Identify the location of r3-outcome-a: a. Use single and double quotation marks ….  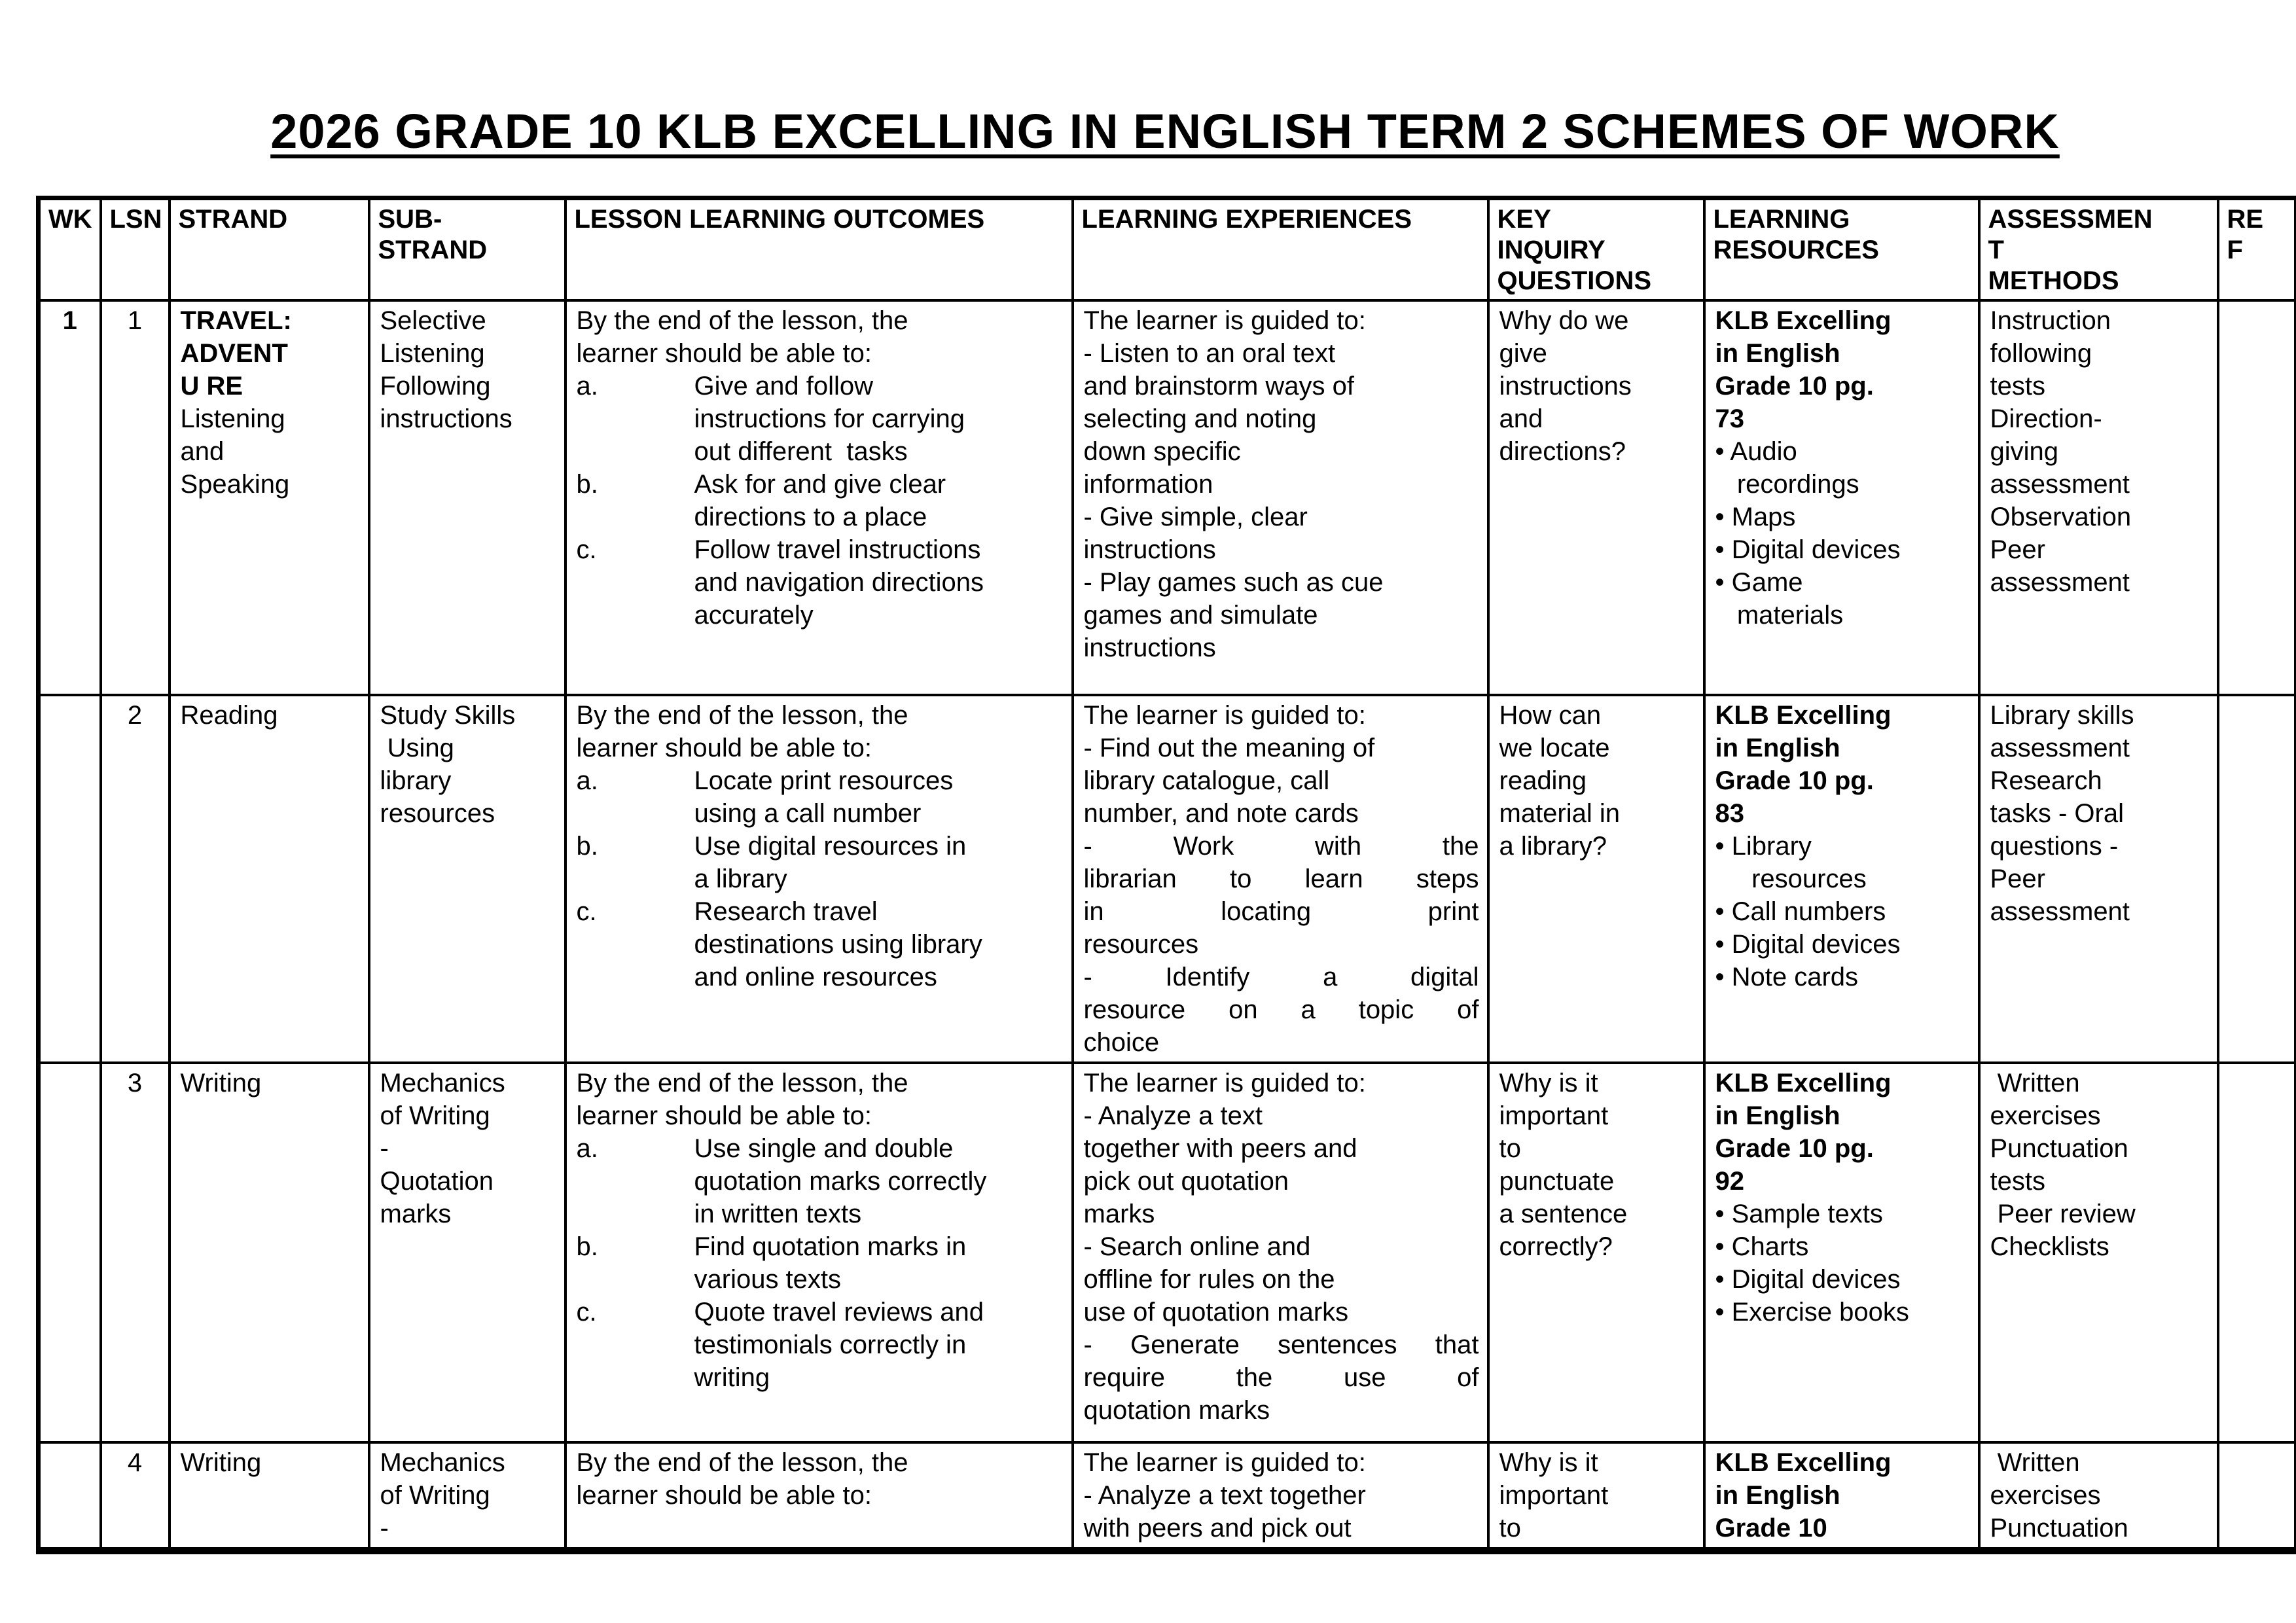
(782, 1181).